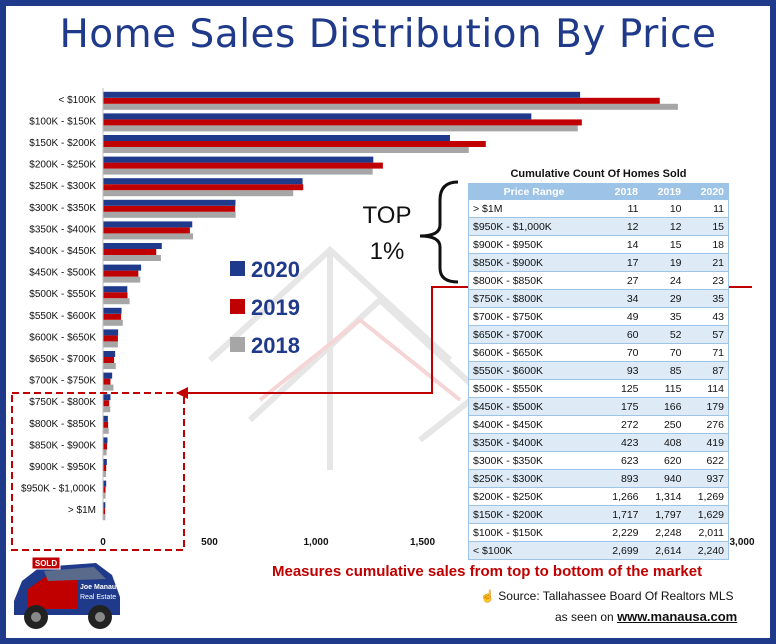 This screenshot has height=644, width=776. What do you see at coordinates (237, 268) in the screenshot?
I see `legend-swatch-2020` at bounding box center [237, 268].